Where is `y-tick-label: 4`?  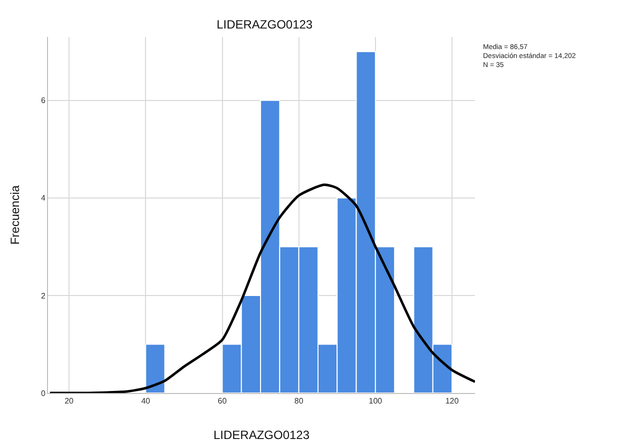
y-tick-label: 4 is located at coordinates (43, 198).